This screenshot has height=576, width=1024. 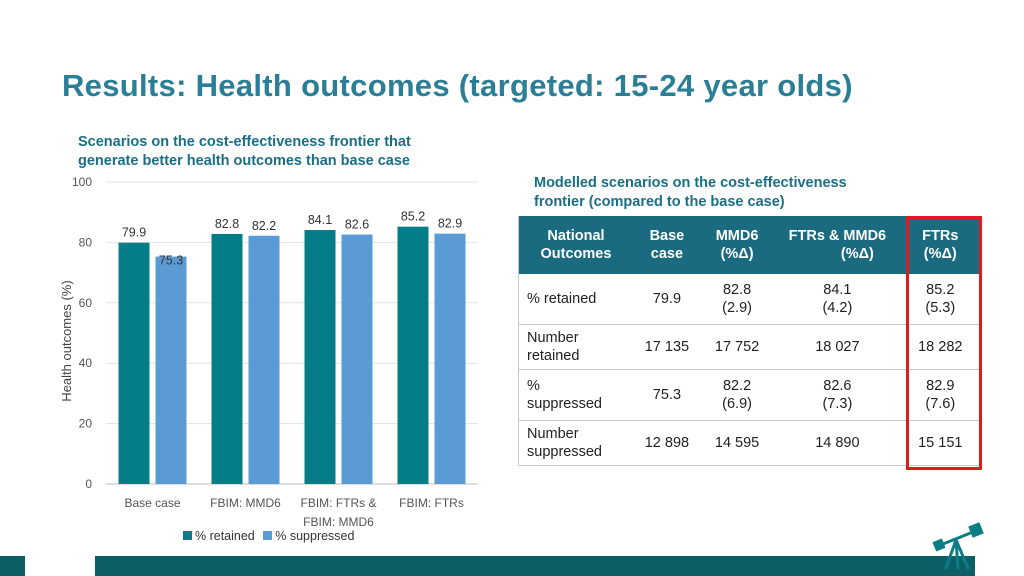 I want to click on header-national-outcomes: National Outcomes, so click(x=575, y=245).